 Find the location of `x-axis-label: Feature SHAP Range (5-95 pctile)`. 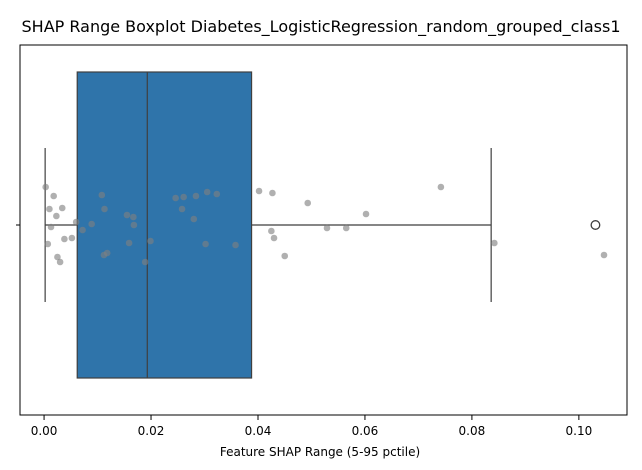

x-axis-label: Feature SHAP Range (5-95 pctile) is located at coordinates (320, 452).